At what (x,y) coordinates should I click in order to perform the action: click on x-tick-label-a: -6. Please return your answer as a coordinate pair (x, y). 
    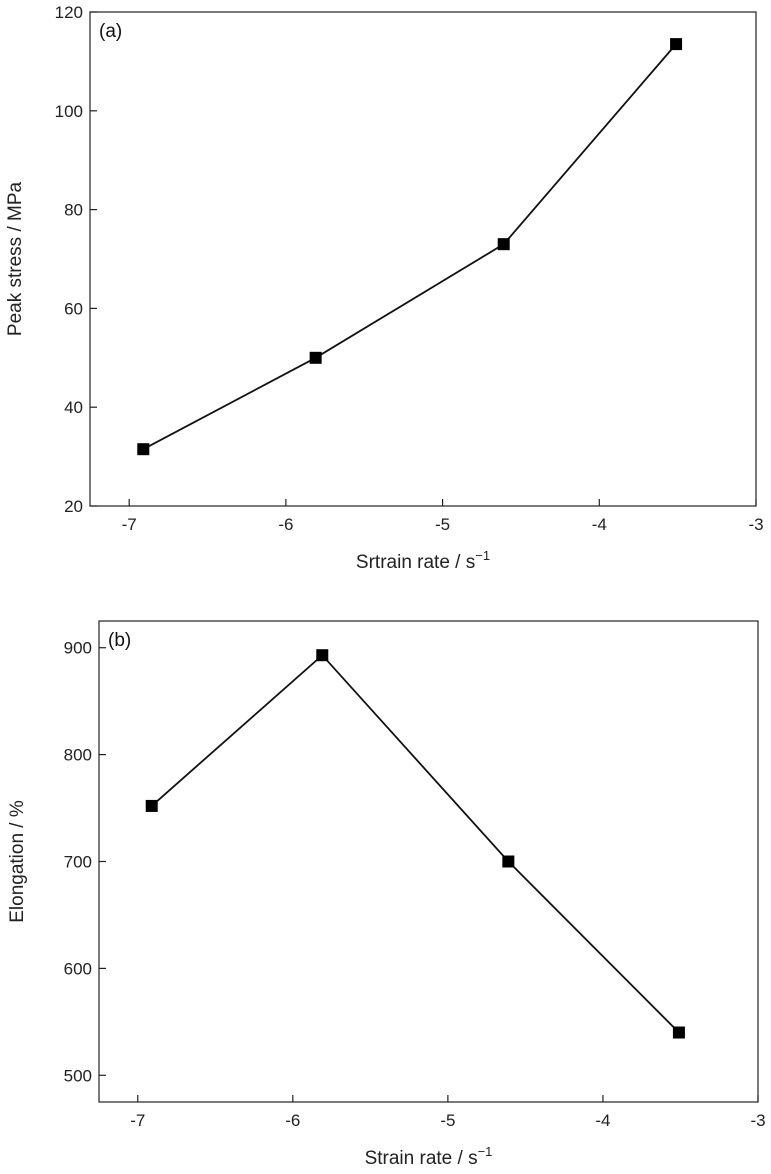
    Looking at the image, I should click on (285, 524).